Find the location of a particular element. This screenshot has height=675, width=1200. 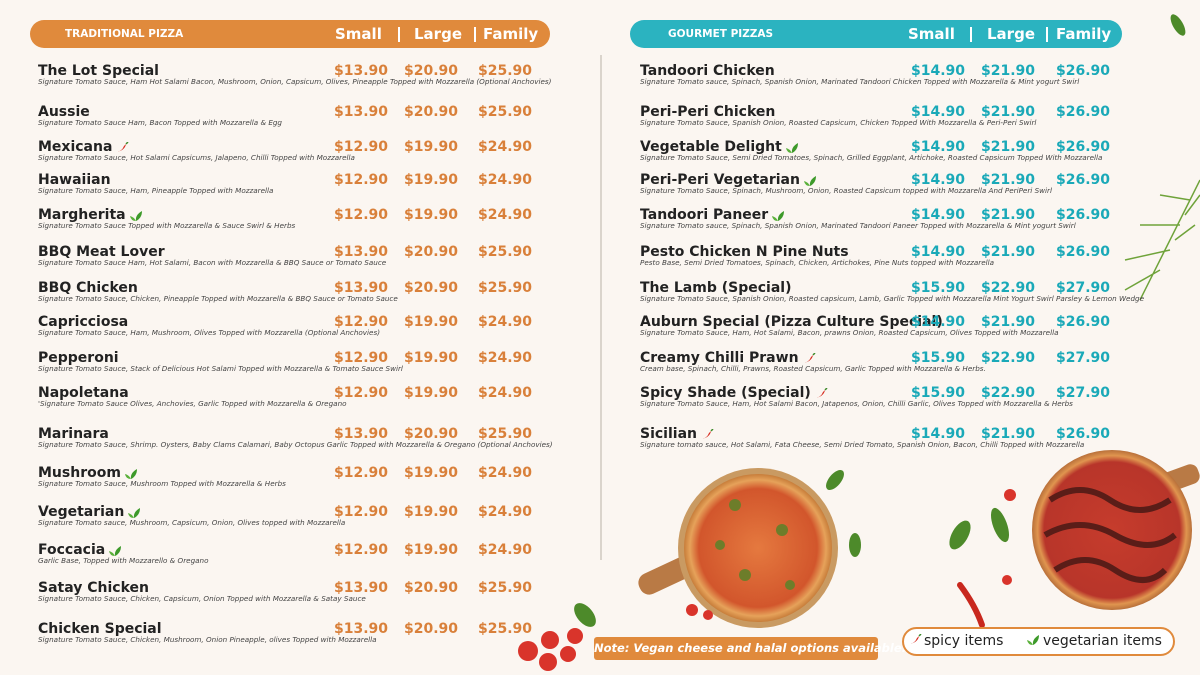

item-name: Sicilian is located at coordinates (668, 434).